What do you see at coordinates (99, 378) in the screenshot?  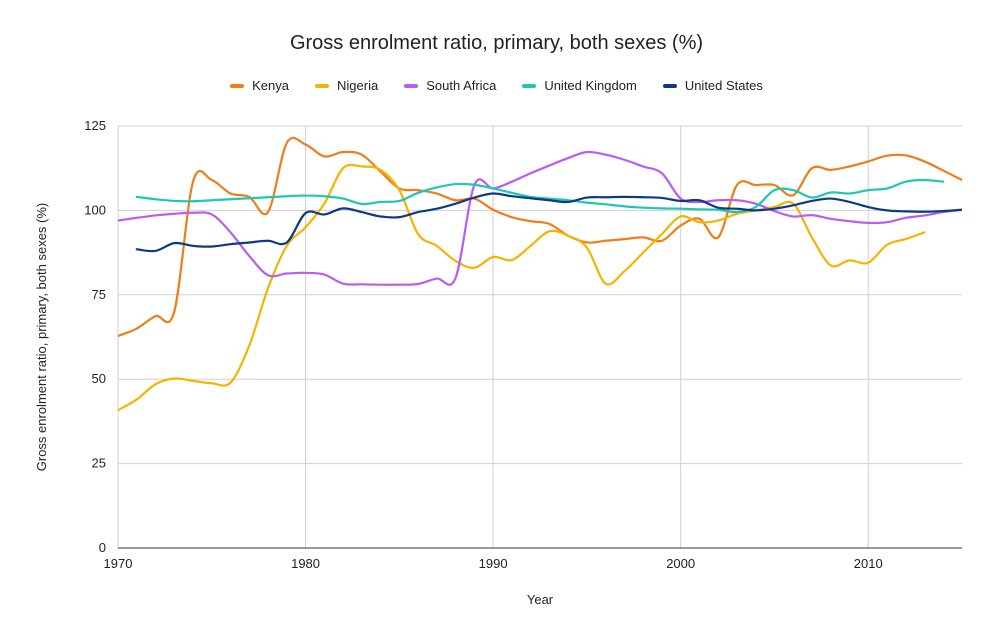 I see `y-tick-label: 50` at bounding box center [99, 378].